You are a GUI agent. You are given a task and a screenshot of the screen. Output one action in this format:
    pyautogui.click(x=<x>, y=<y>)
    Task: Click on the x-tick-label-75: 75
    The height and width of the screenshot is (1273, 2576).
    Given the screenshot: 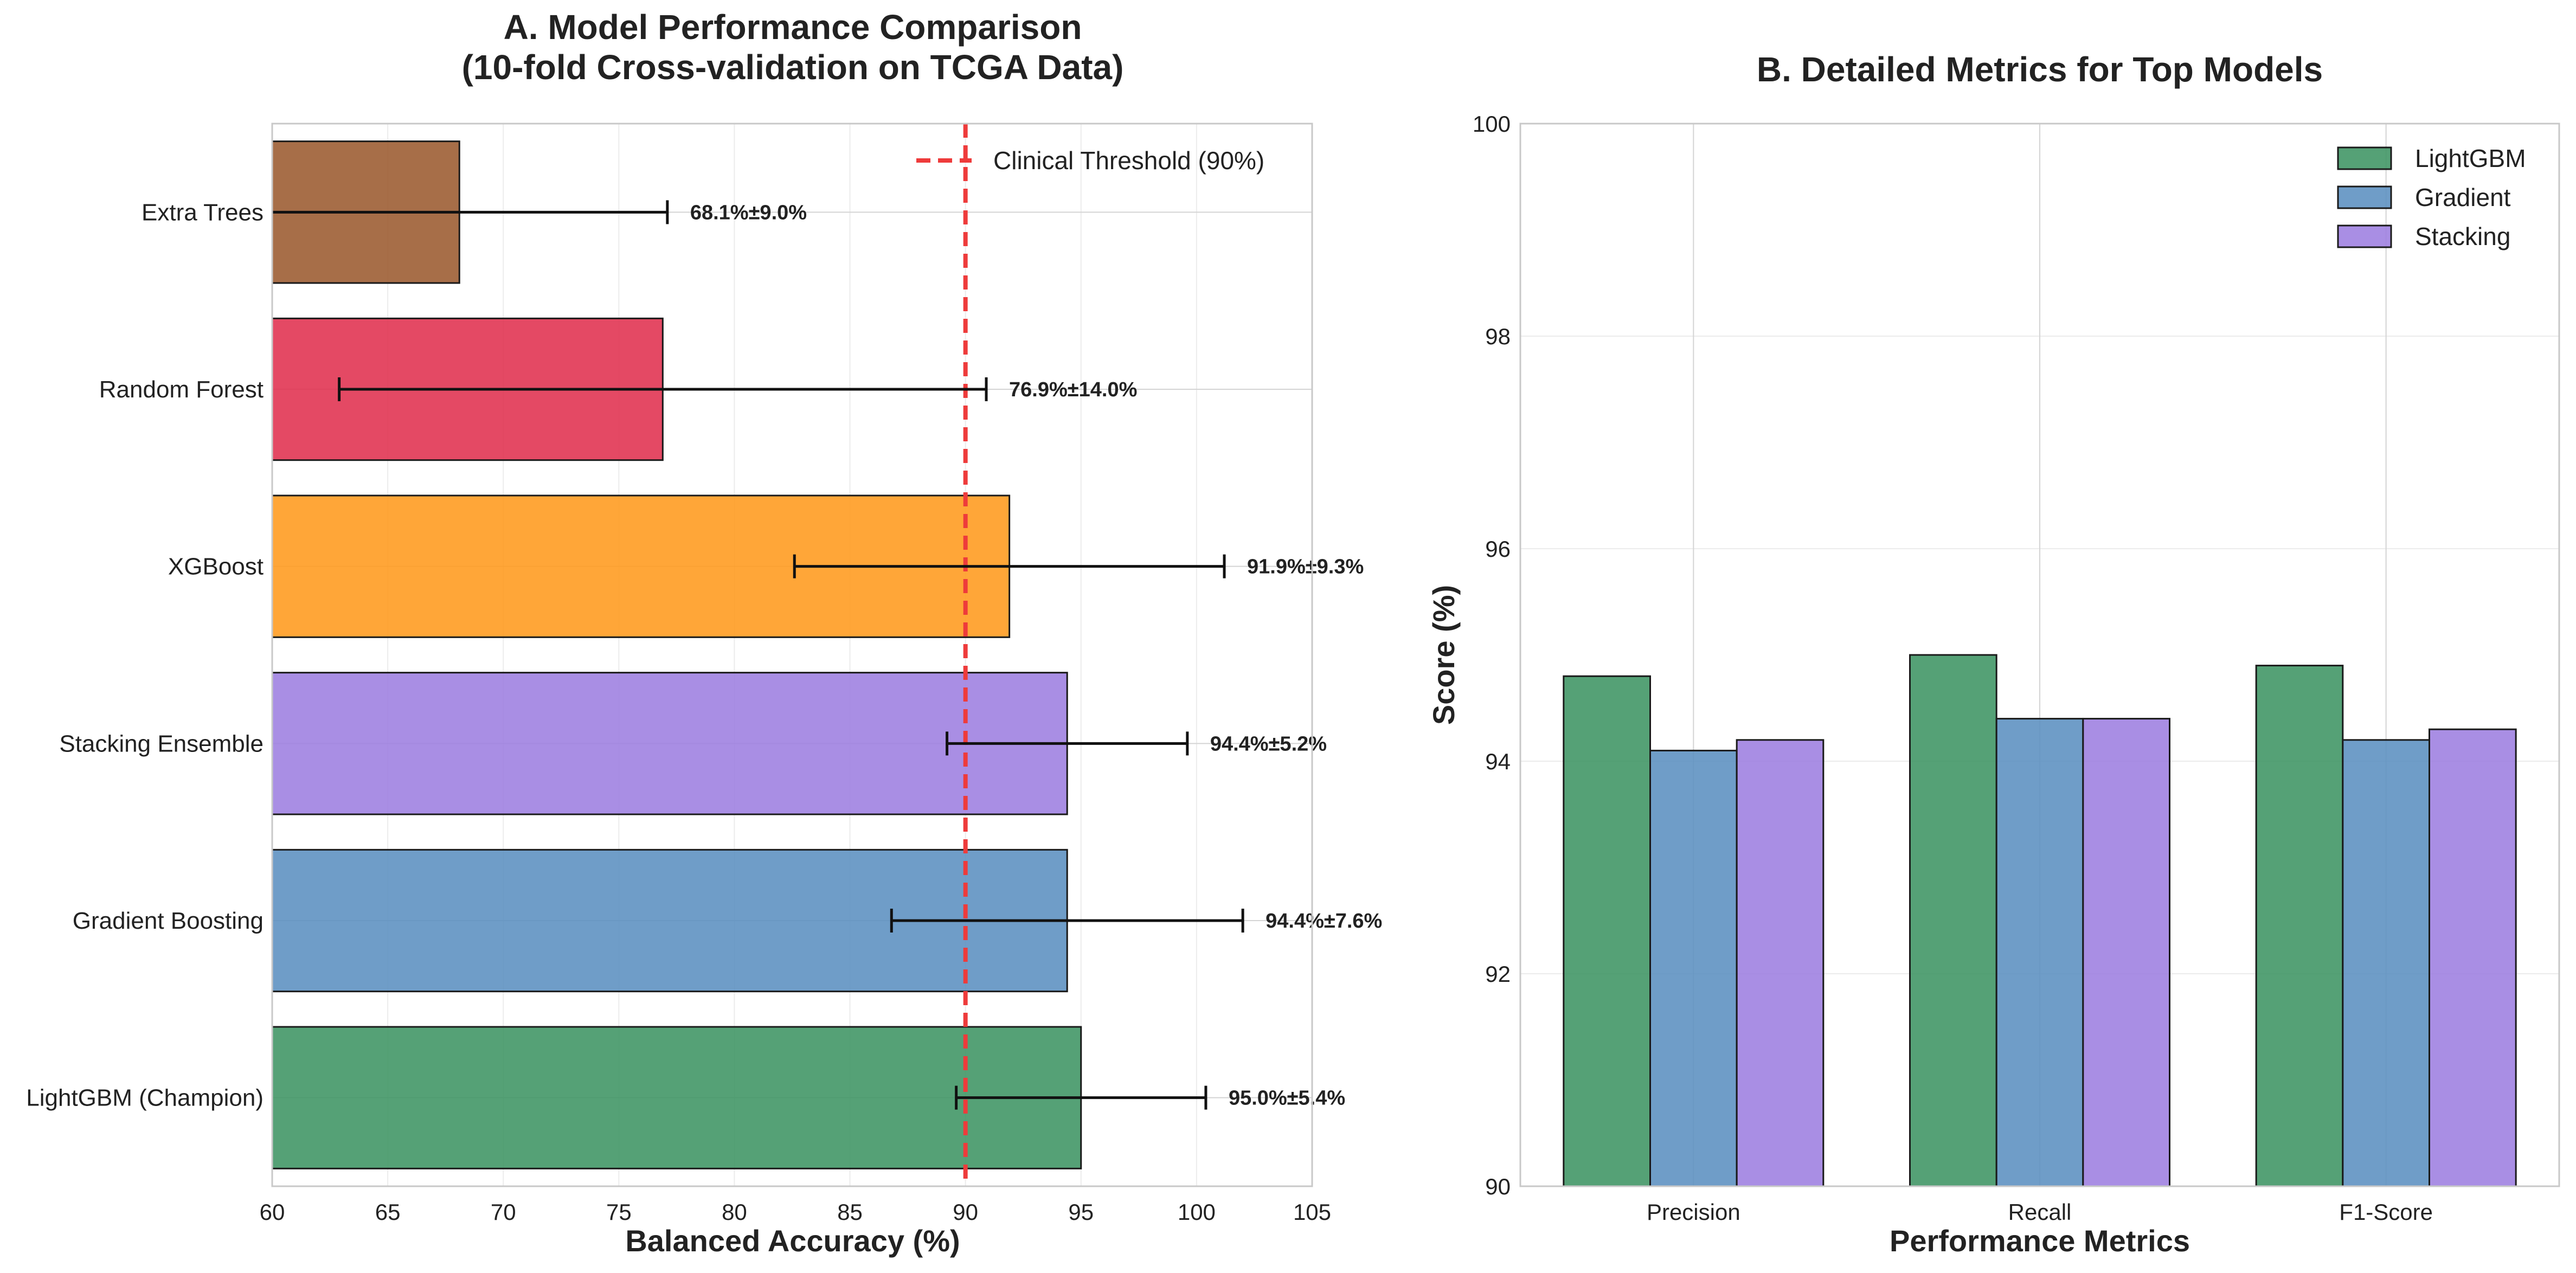 What is the action you would take?
    pyautogui.click(x=619, y=1212)
    